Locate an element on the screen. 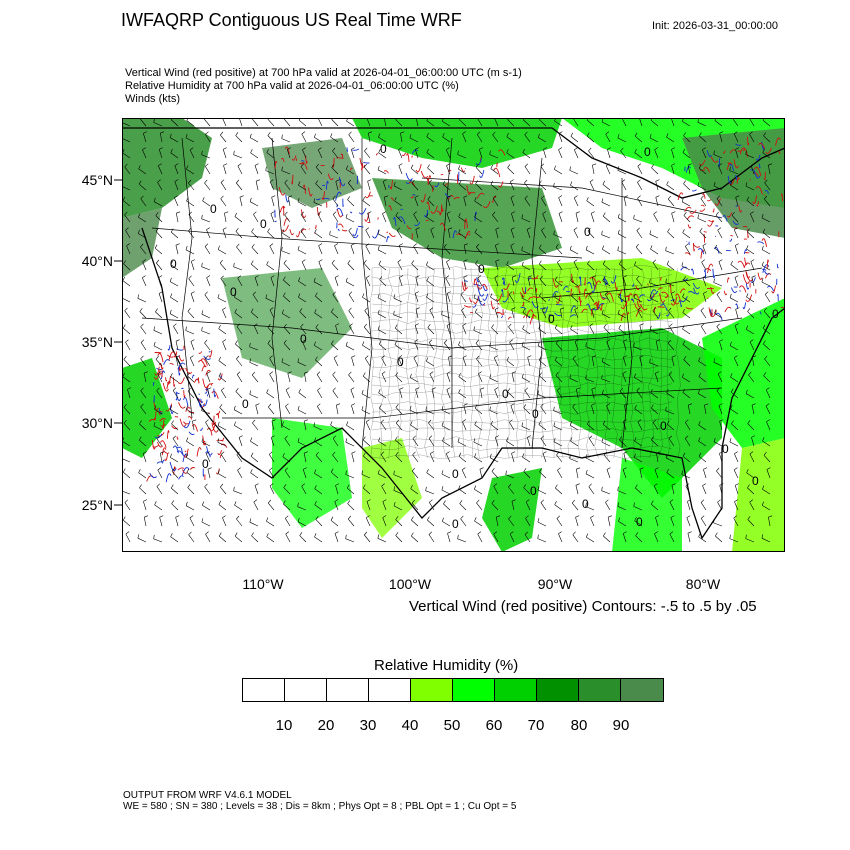 This screenshot has height=850, width=850. county-lines is located at coordinates (525, 362).